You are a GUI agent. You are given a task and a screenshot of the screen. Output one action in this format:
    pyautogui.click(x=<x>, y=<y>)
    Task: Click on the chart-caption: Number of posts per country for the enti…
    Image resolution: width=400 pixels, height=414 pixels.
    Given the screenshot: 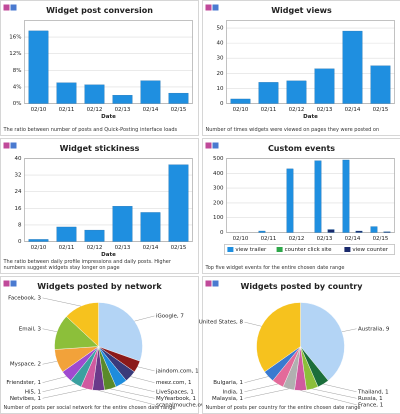 What is the action you would take?
    pyautogui.click(x=283, y=407)
    